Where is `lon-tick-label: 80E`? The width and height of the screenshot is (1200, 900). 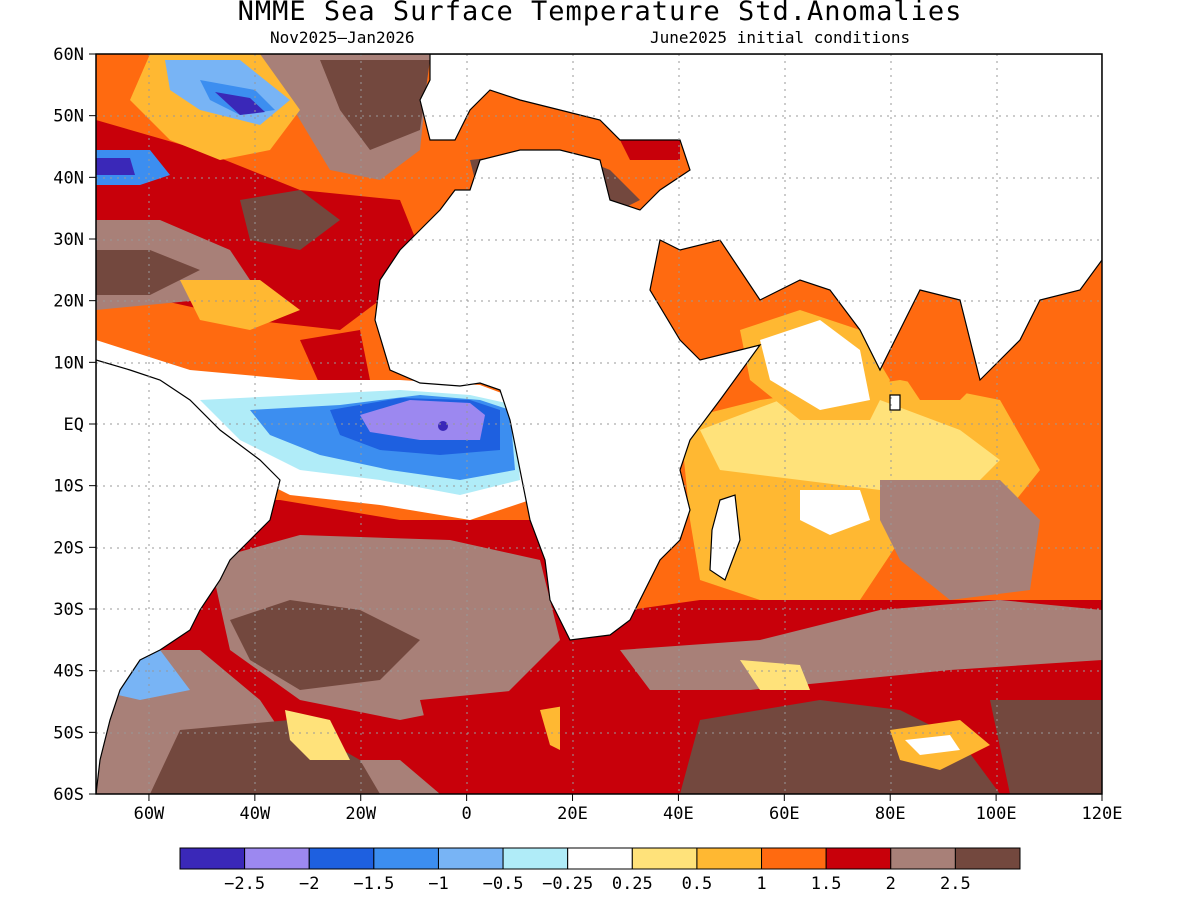
lon-tick-label: 80E is located at coordinates (890, 814).